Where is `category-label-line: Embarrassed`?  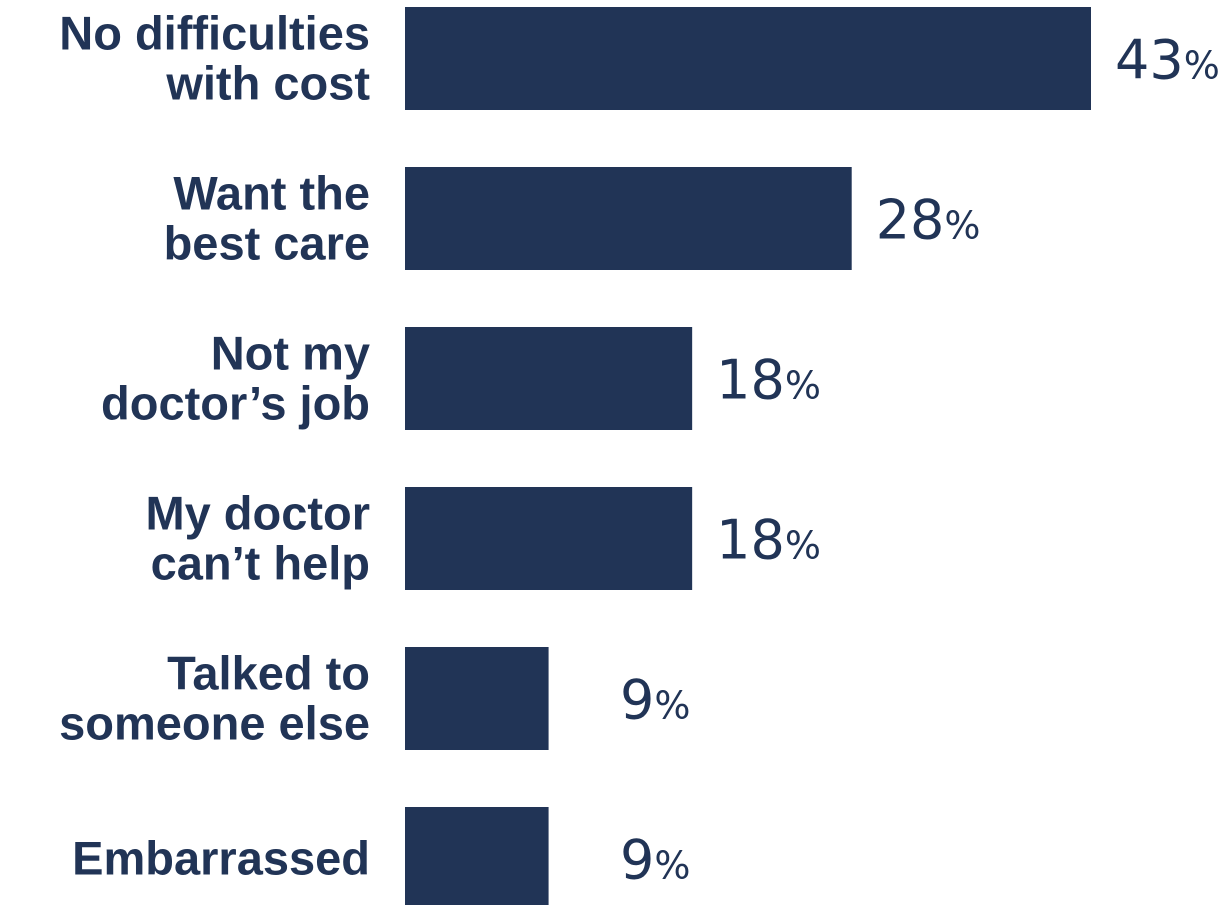 category-label-line: Embarrassed is located at coordinates (221, 858).